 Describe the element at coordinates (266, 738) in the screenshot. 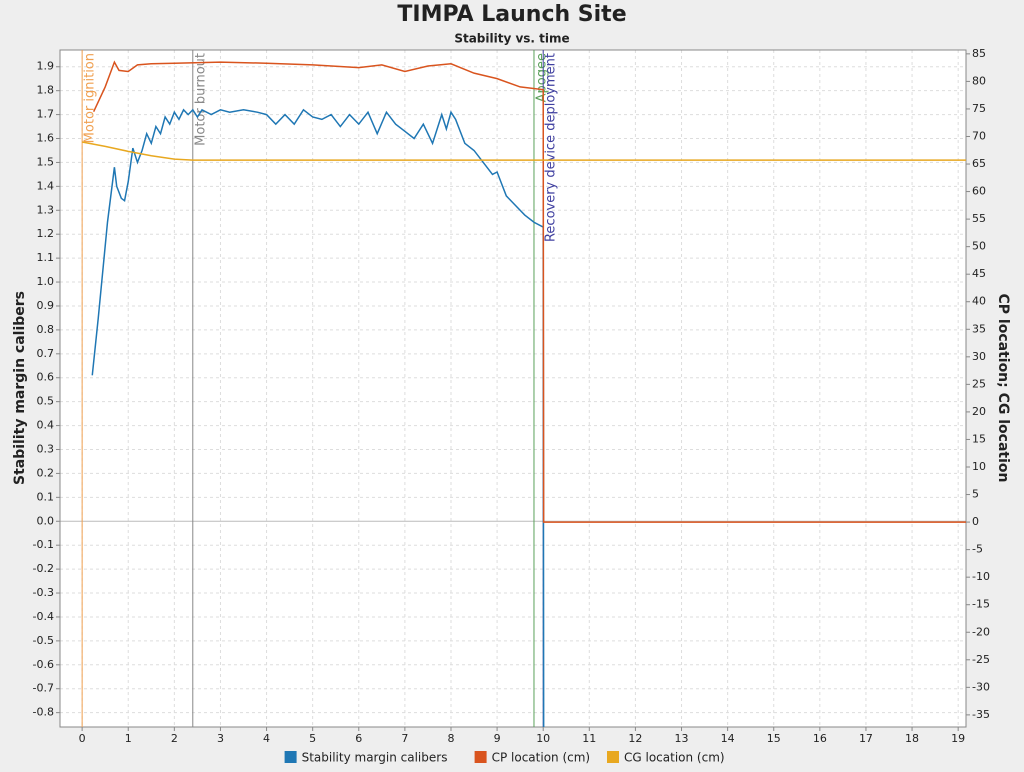

I see `x-tick-label: 4` at that location.